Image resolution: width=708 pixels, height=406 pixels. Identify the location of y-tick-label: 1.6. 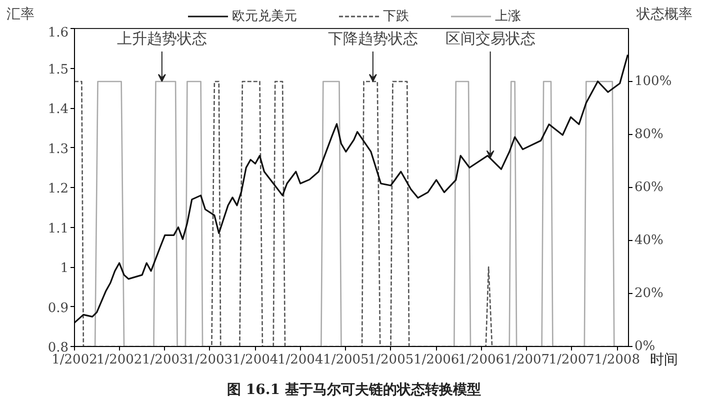
(58, 33).